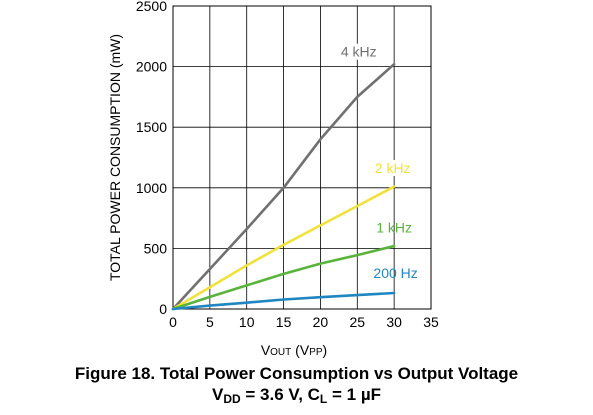 Image resolution: width=593 pixels, height=415 pixels. What do you see at coordinates (394, 322) in the screenshot?
I see `x-tick-label: 30` at bounding box center [394, 322].